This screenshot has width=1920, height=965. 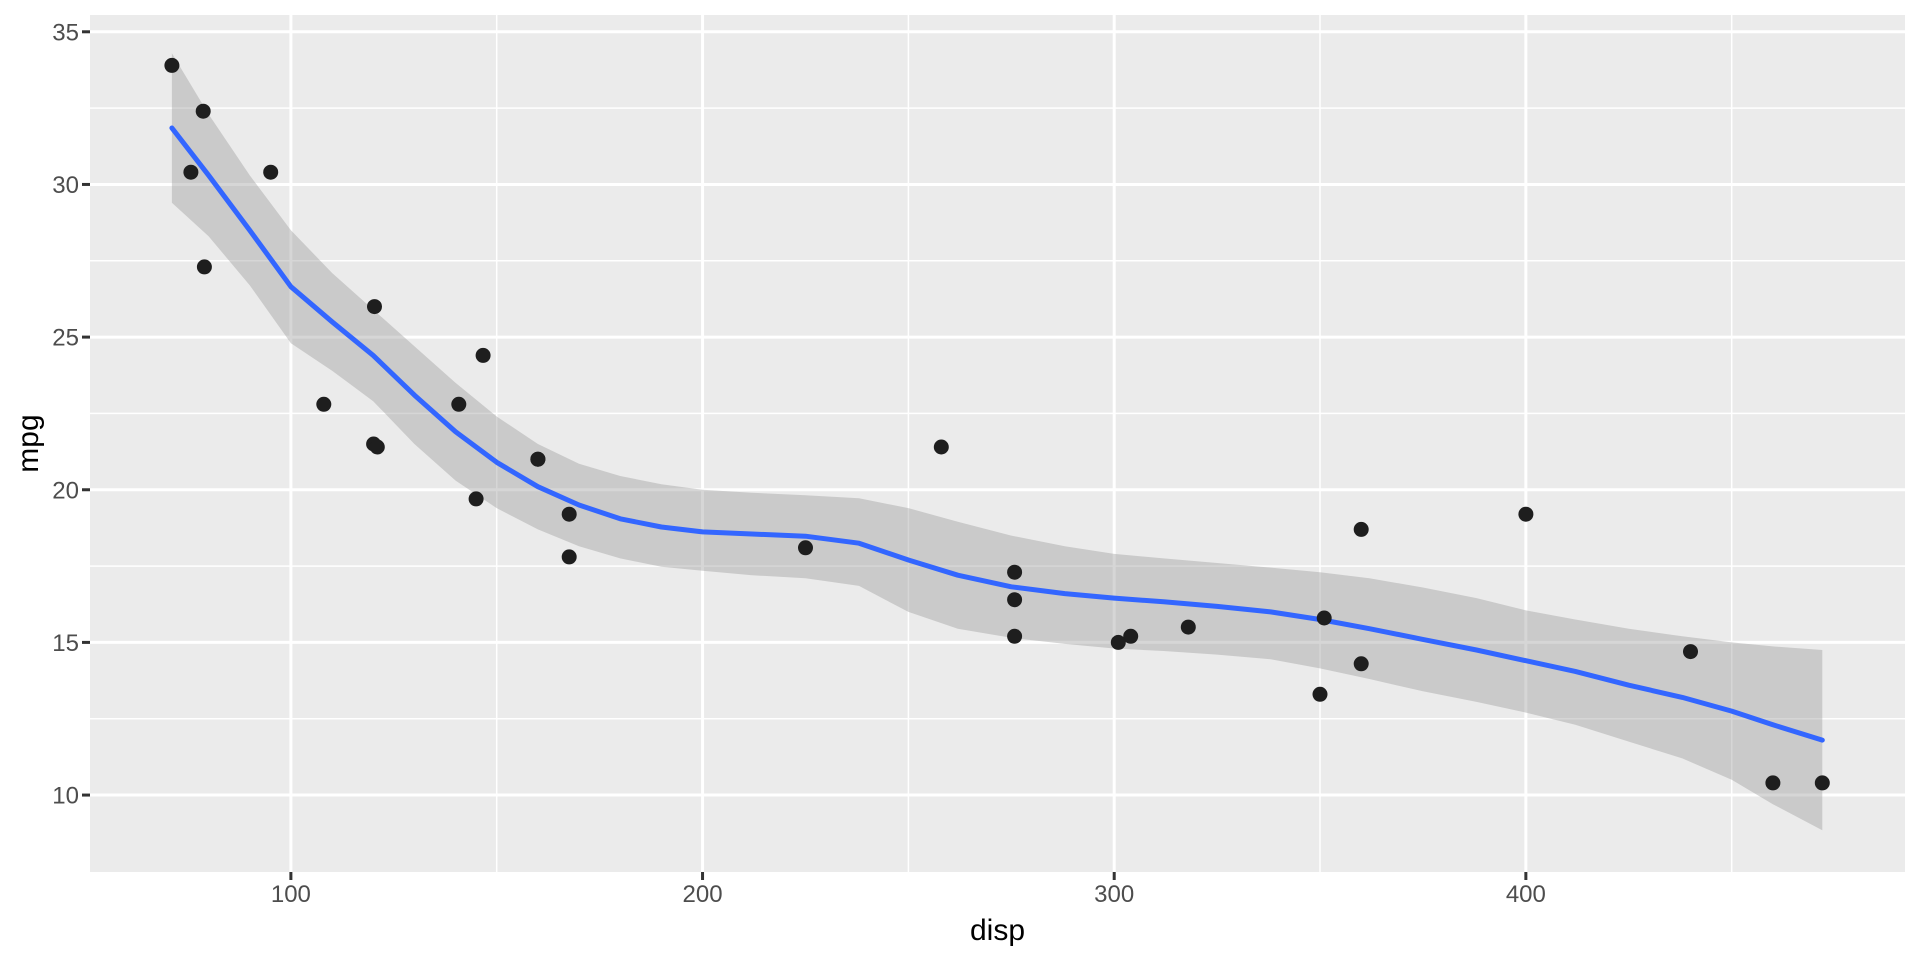 I want to click on y-tick-label: 10, so click(x=65, y=796).